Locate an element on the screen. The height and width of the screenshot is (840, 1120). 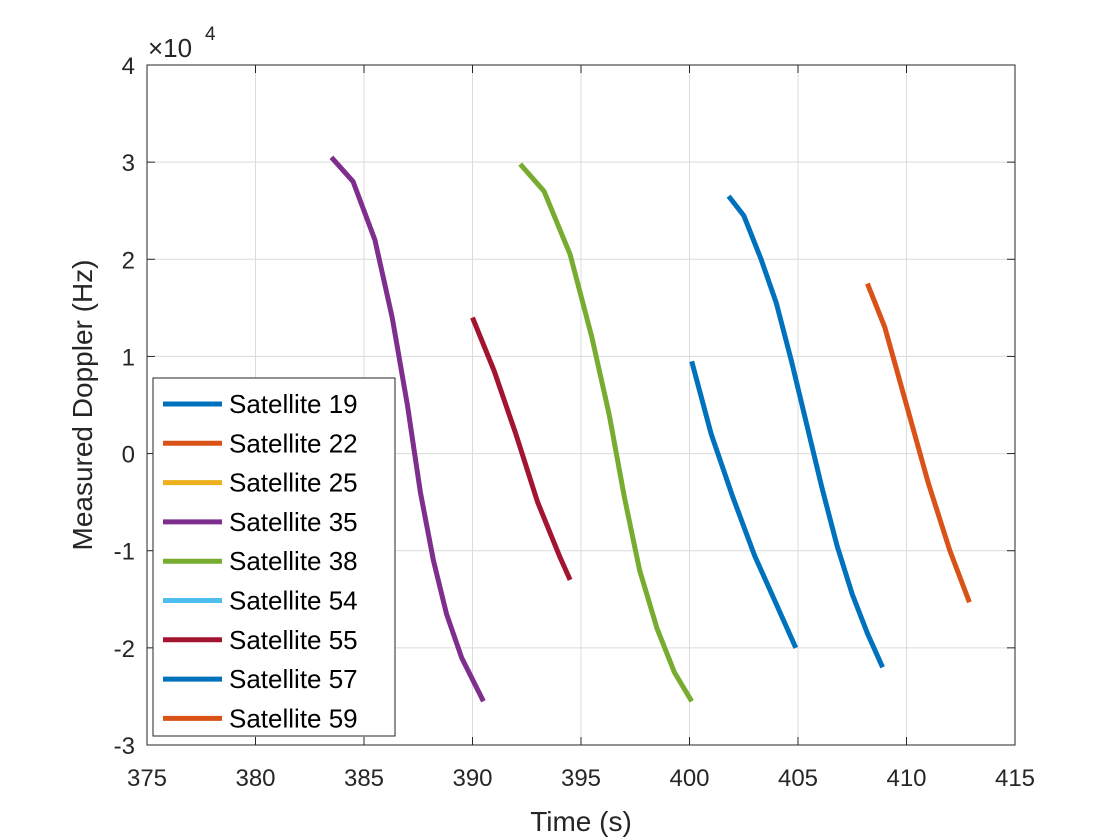
y-tick-label: 1 is located at coordinates (128, 357).